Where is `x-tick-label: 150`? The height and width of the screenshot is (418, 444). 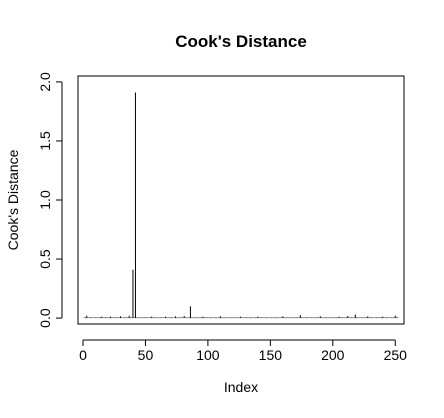
x-tick-label: 150 is located at coordinates (271, 355).